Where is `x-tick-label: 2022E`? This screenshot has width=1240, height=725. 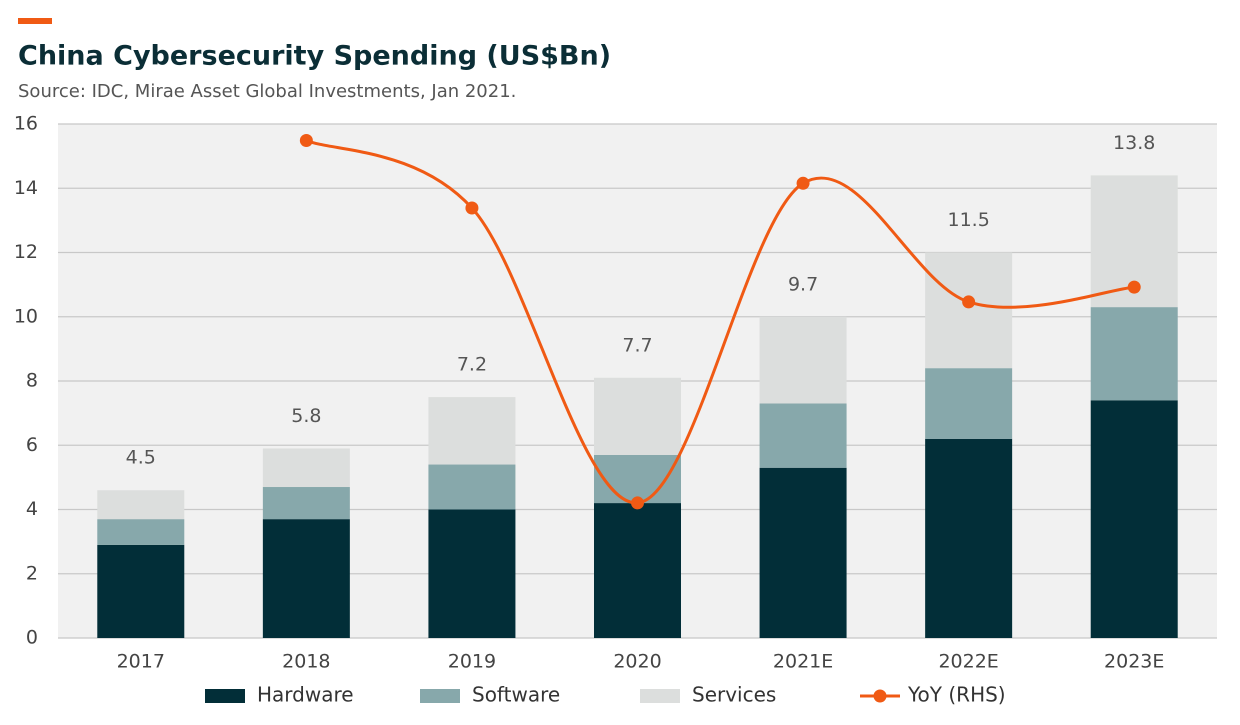 x-tick-label: 2022E is located at coordinates (968, 662).